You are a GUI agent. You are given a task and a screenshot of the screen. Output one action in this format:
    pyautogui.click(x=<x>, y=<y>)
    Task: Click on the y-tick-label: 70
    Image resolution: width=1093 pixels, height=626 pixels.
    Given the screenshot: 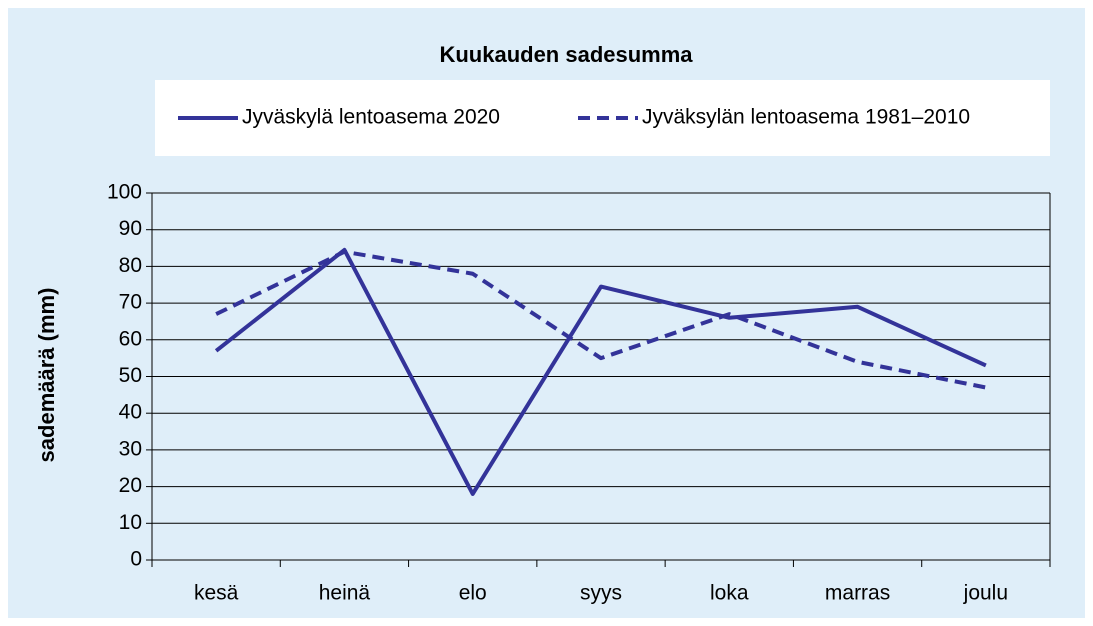 What is the action you would take?
    pyautogui.click(x=130, y=302)
    